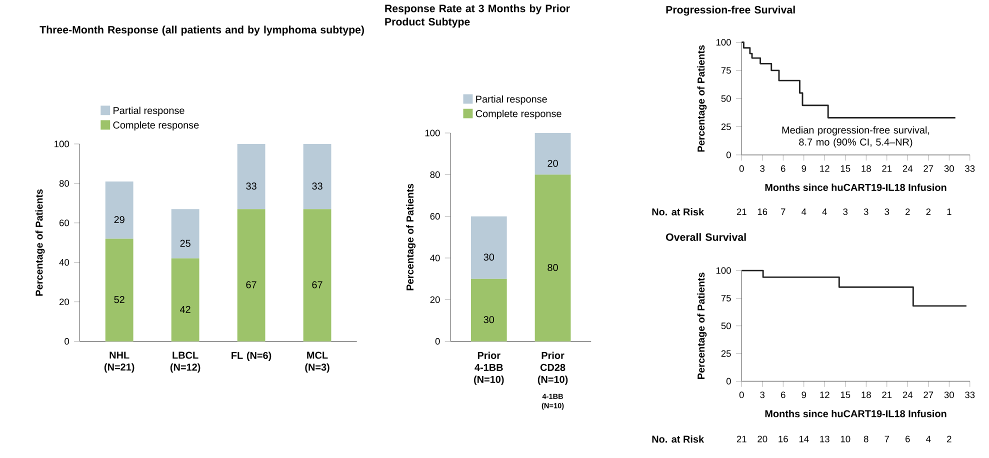 The image size is (989, 458). What do you see at coordinates (252, 356) in the screenshot?
I see `x-tick-label: FL (N=6)` at bounding box center [252, 356].